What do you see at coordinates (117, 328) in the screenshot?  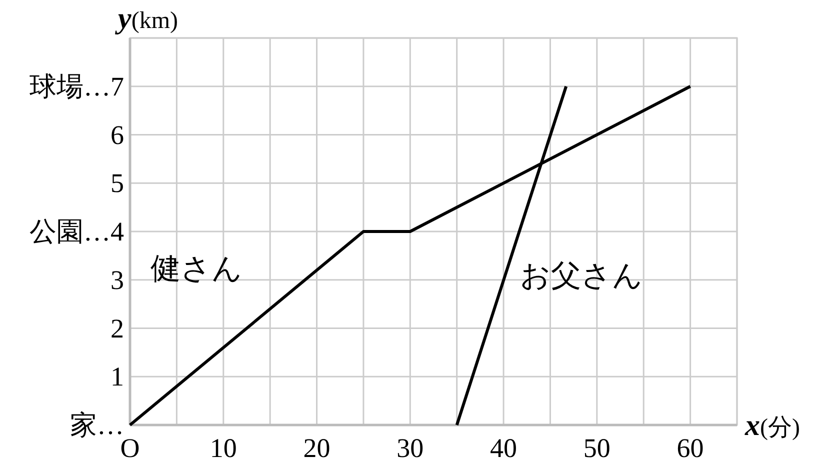 I see `y-tick-label: 2` at bounding box center [117, 328].